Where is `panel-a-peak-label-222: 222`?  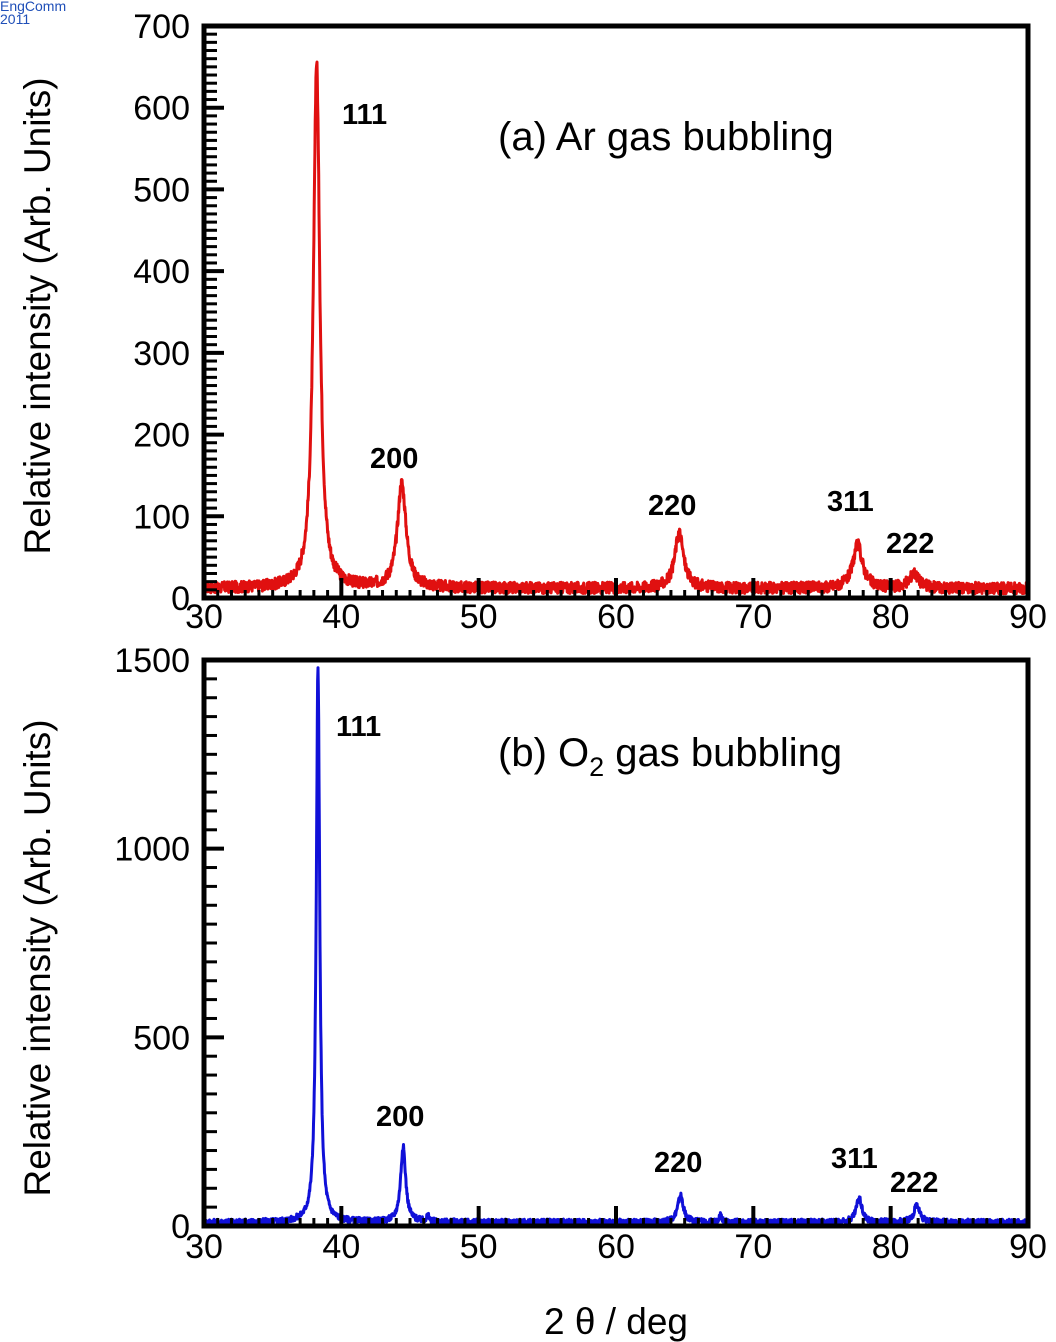
panel-a-peak-label-222: 222 is located at coordinates (910, 544).